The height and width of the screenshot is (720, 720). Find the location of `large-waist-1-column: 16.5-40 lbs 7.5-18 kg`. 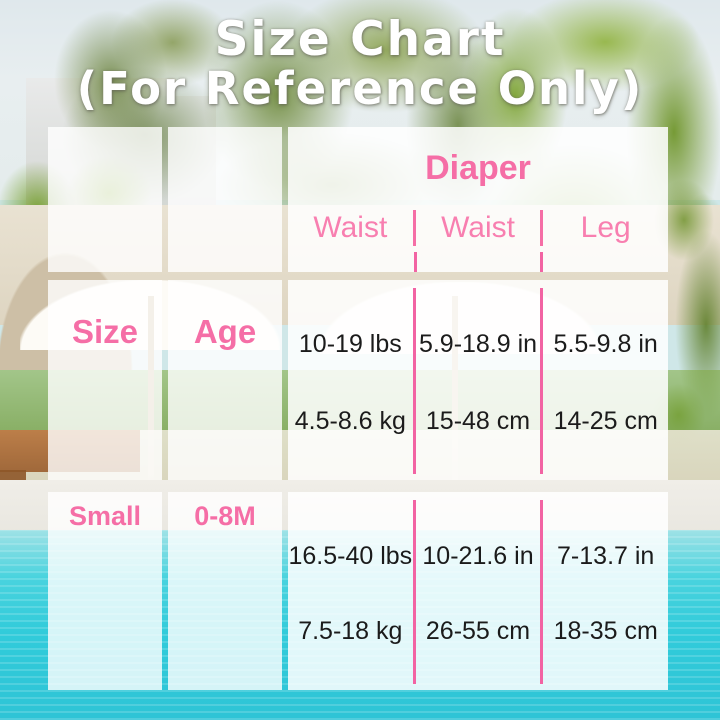

large-waist-1-column: 16.5-40 lbs 7.5-18 kg is located at coordinates (350, 591).